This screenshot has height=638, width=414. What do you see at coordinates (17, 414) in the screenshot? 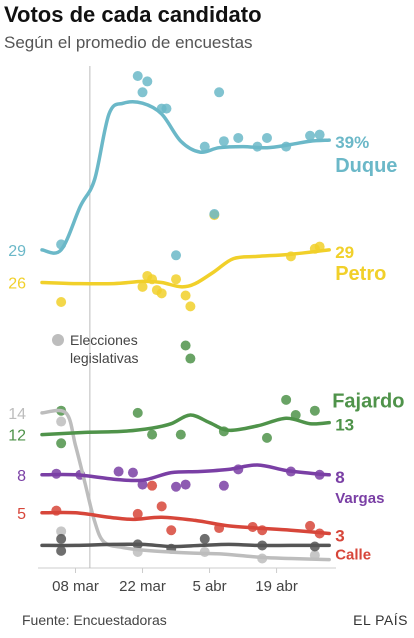
I see `series-start-label: 14` at bounding box center [17, 414].